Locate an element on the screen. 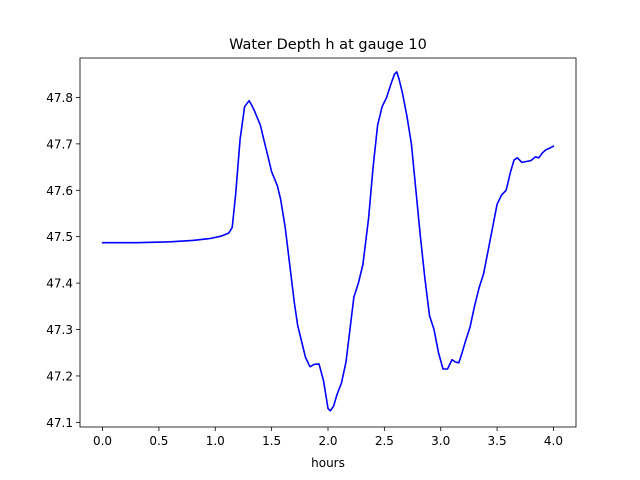 This screenshot has width=640, height=480. y-axis: 47.1 47.2 47.3 47.4 47.5 47.6 47.7 47.8 is located at coordinates (63, 260).